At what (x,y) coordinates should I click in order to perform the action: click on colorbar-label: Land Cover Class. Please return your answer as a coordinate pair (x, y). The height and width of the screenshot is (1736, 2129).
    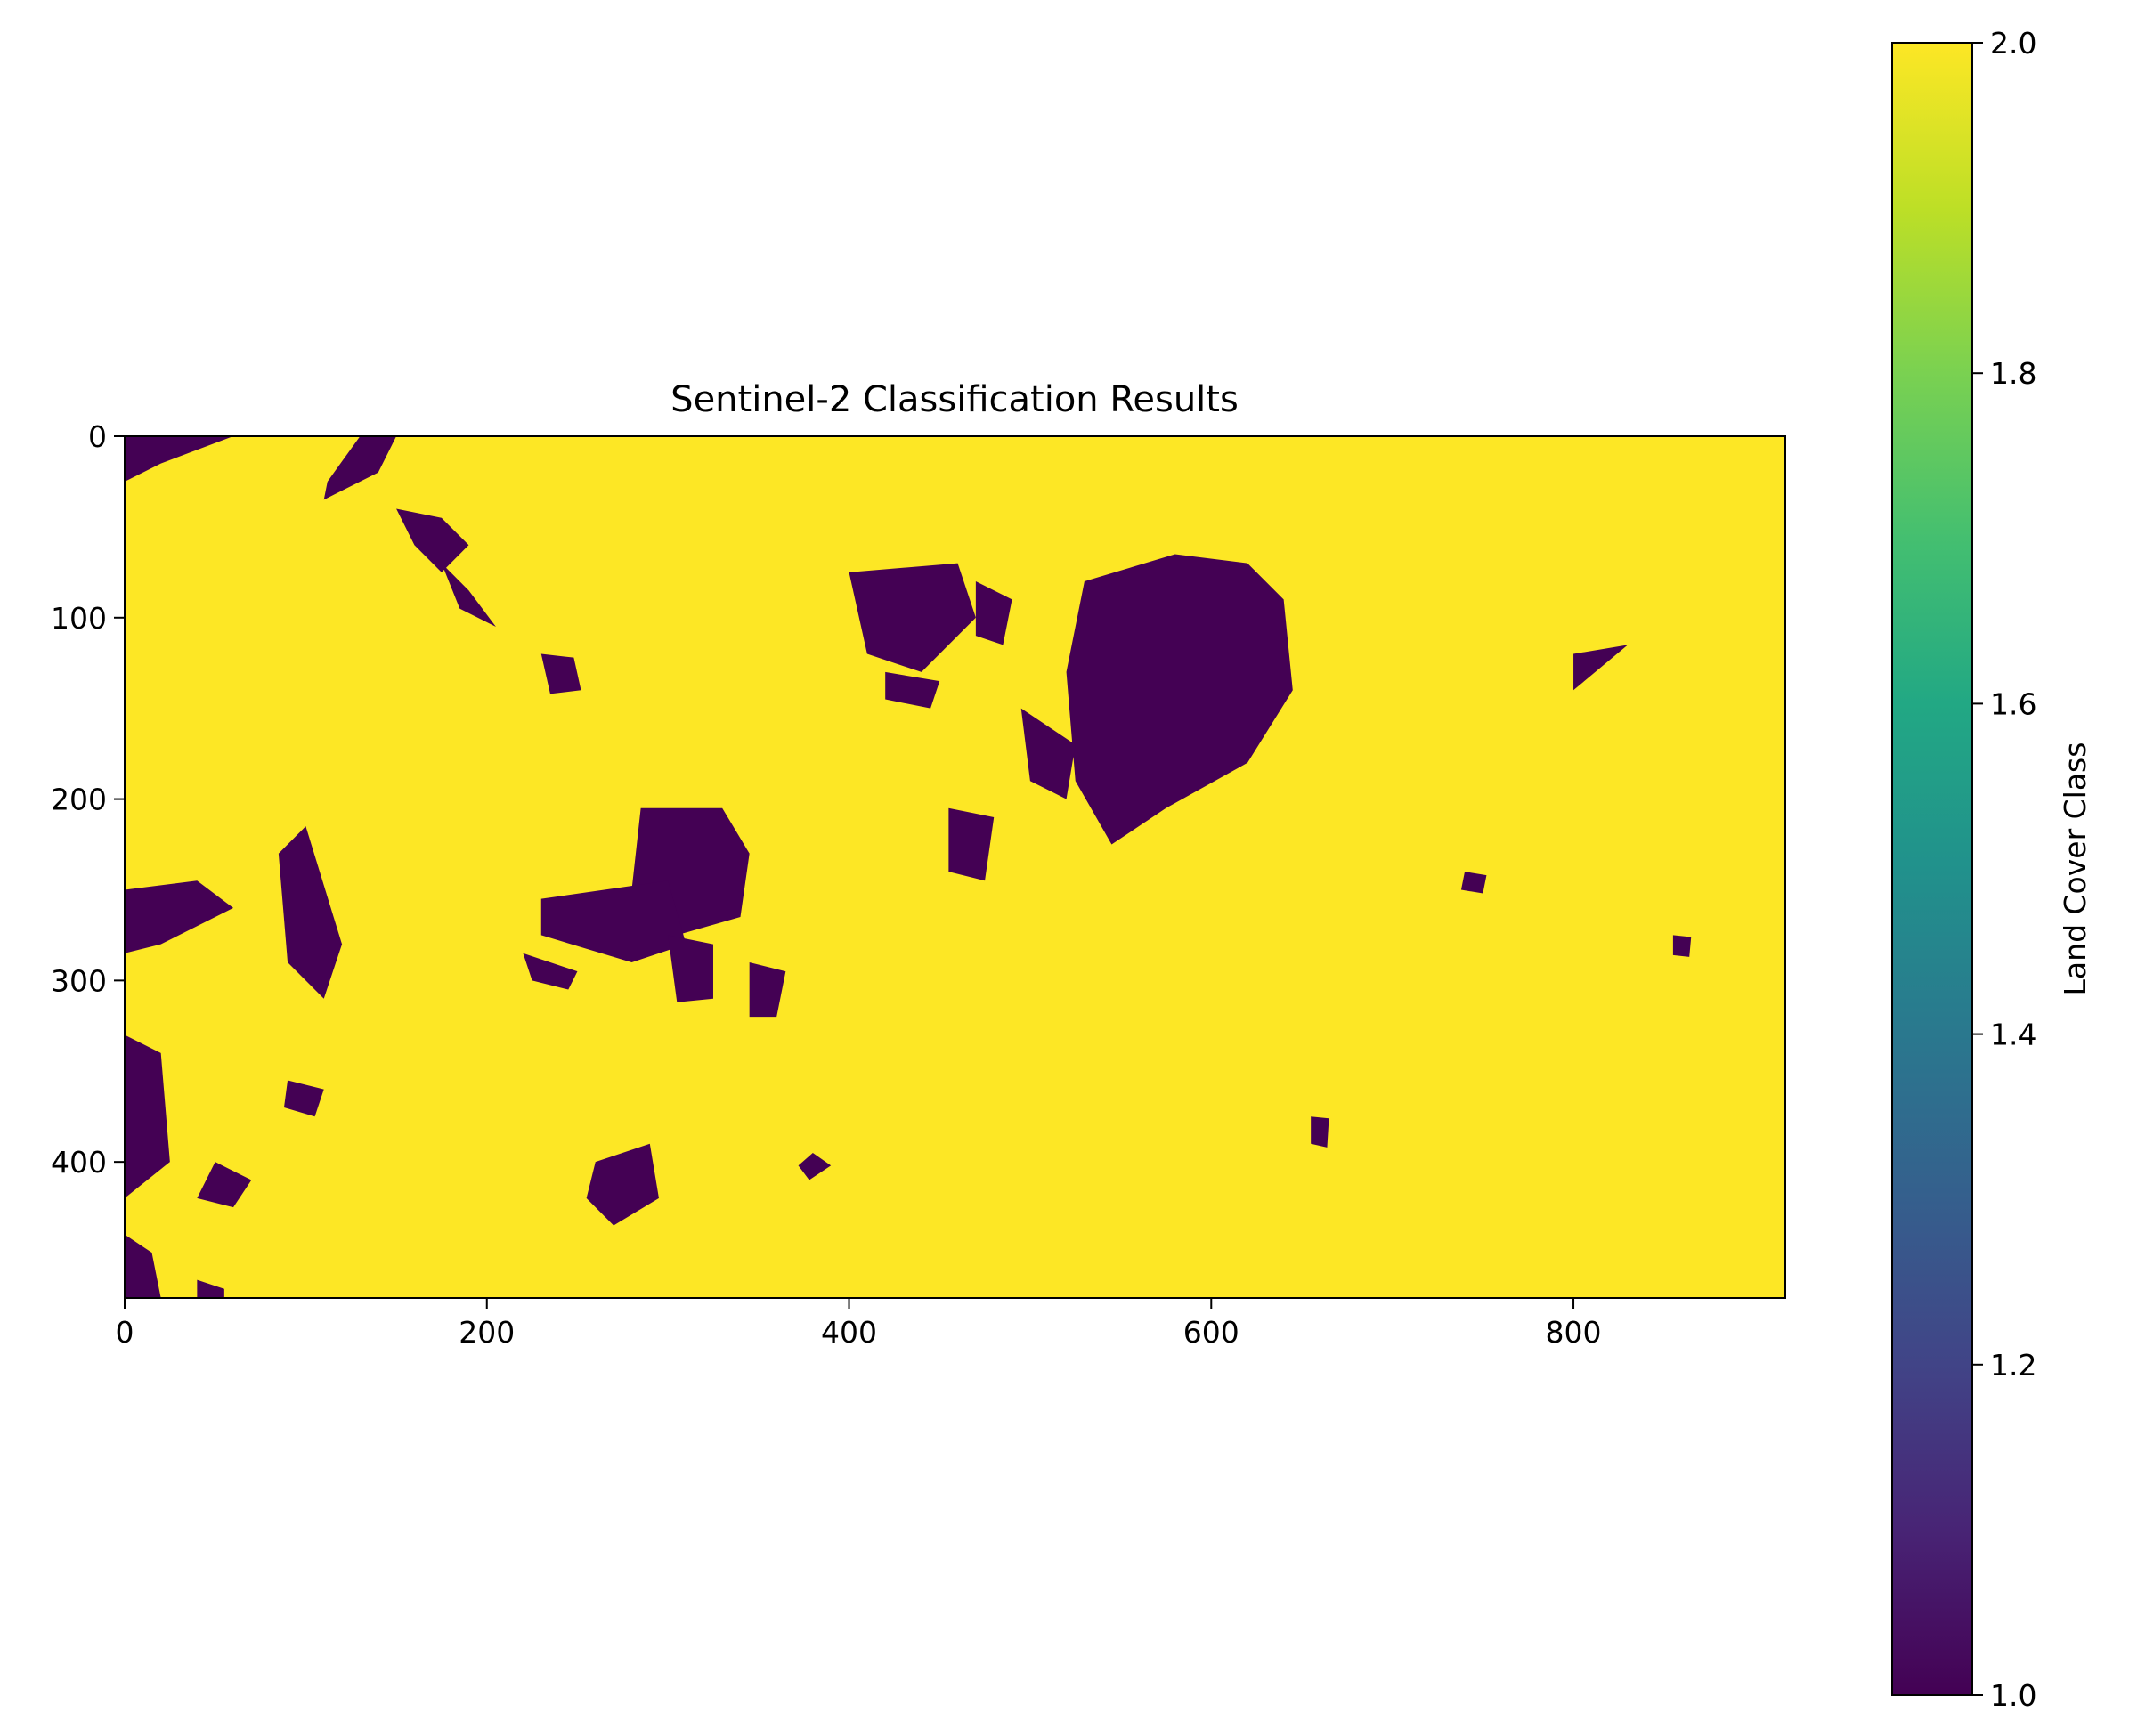
    Looking at the image, I should click on (2075, 869).